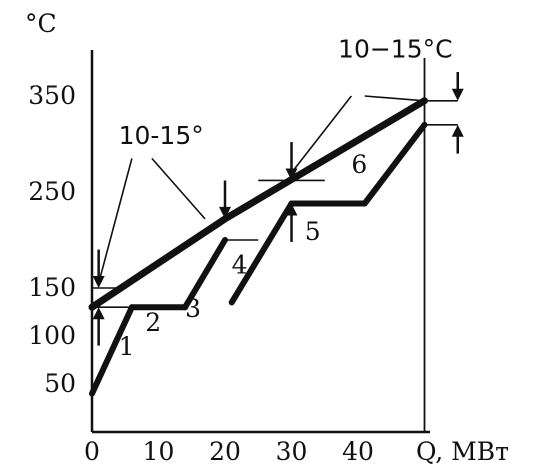  I want to click on annotation-text: 10−15°C, so click(395, 49).